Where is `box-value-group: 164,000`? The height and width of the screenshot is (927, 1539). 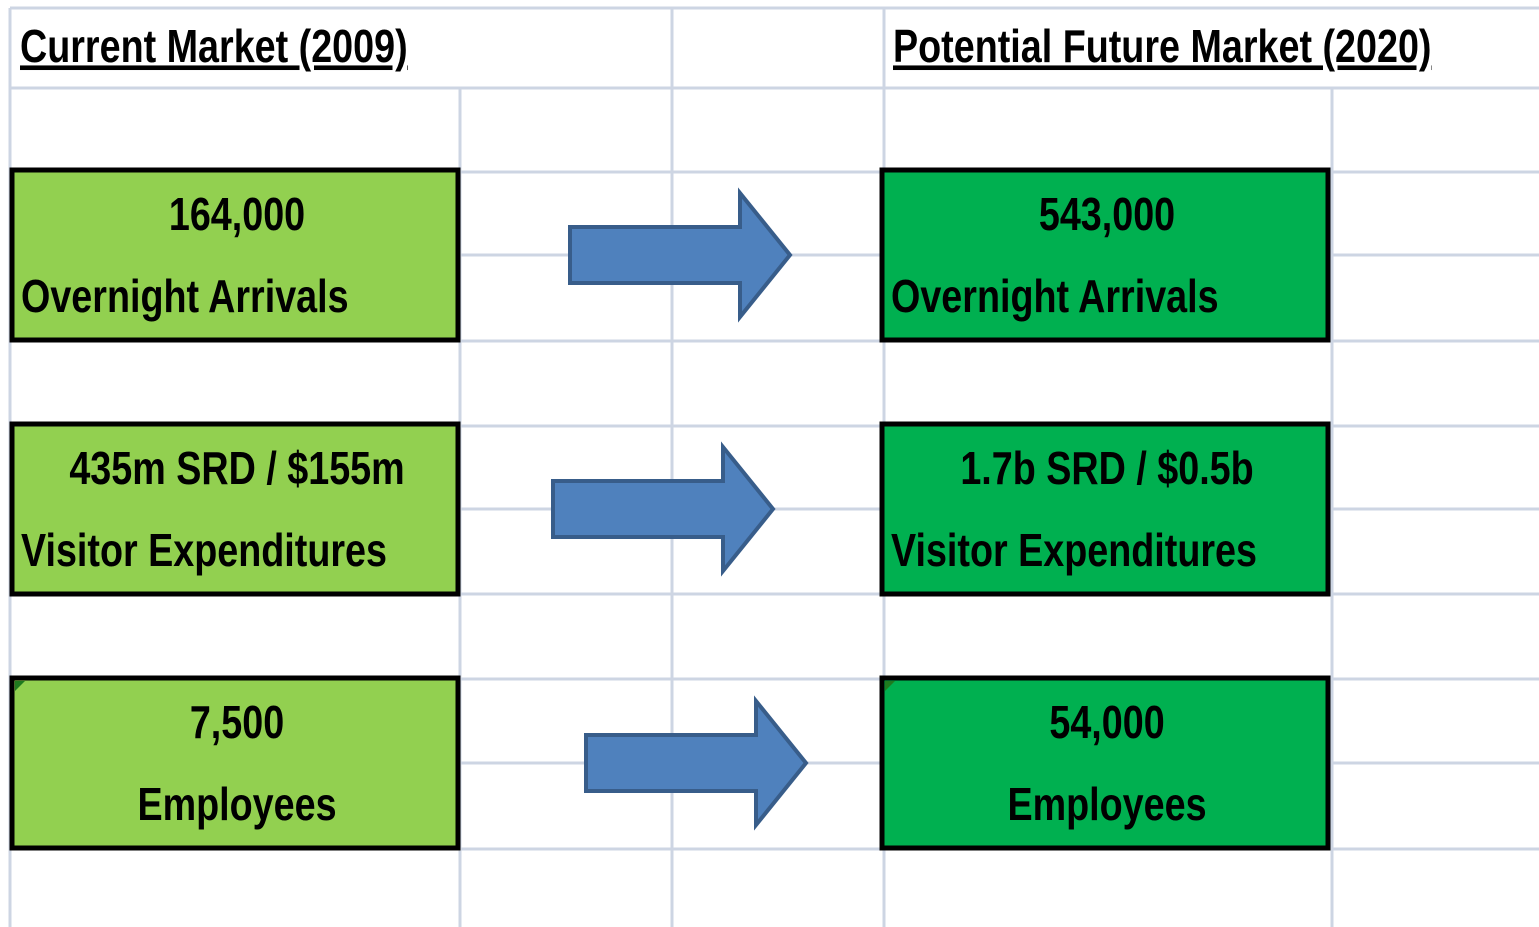 box-value-group: 164,000 is located at coordinates (237, 214).